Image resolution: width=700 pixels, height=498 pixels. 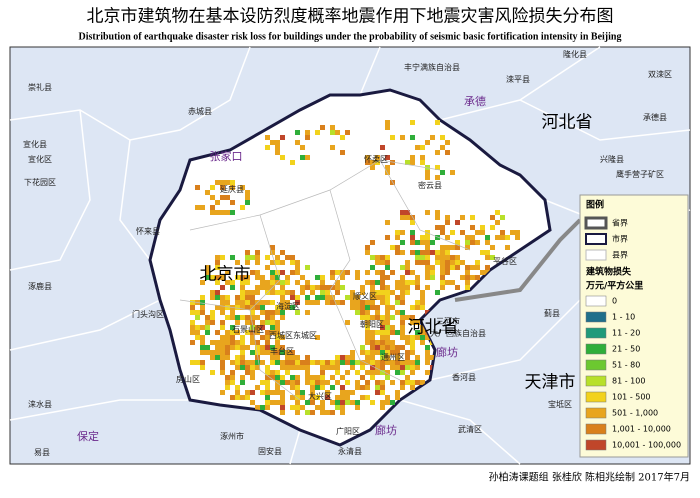 I want to click on place-label: 大兴区, so click(x=320, y=396).